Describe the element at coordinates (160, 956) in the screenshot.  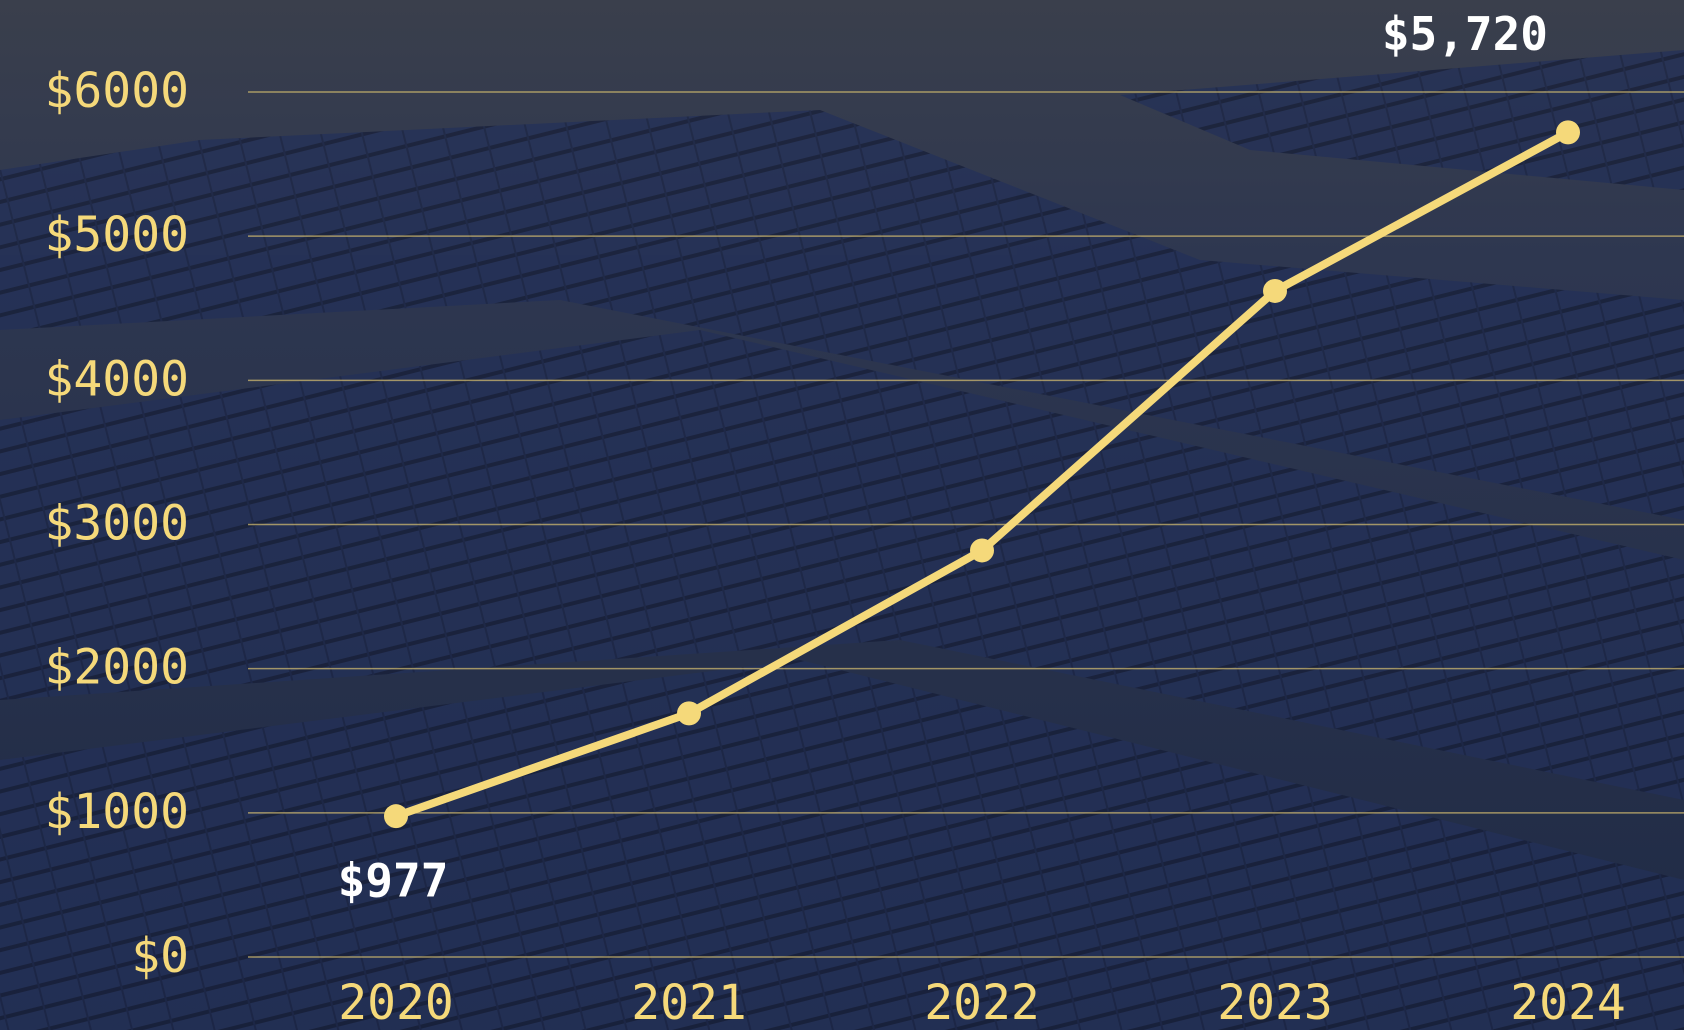
I see `y-tick-label: $0` at that location.